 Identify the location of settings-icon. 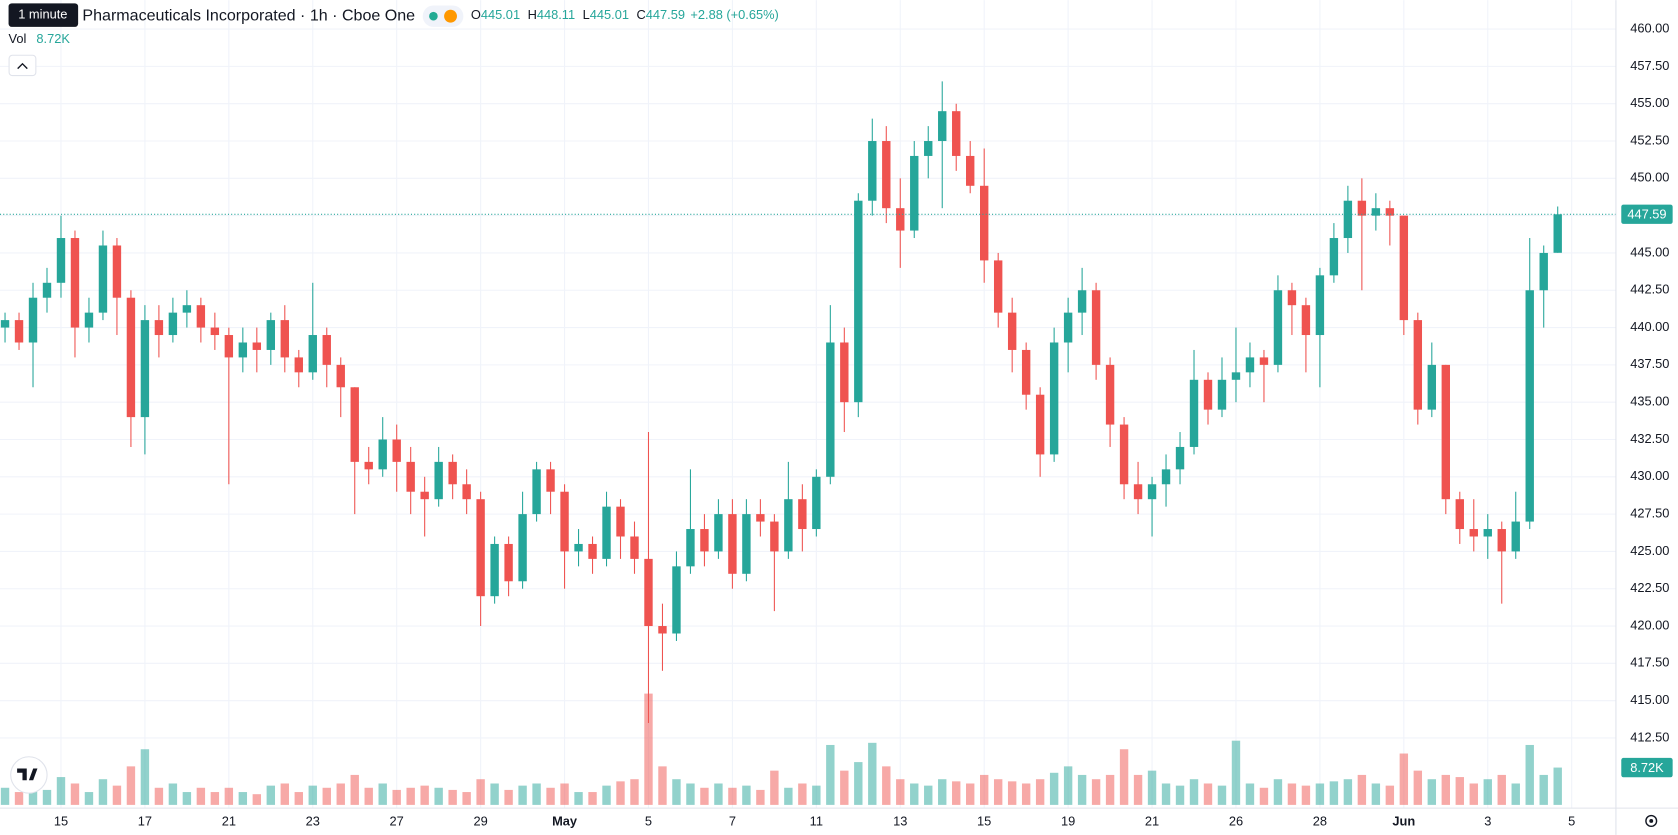
(1651, 820).